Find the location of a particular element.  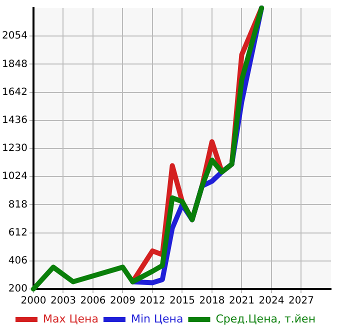

x-tick-label: 2024 is located at coordinates (271, 301).